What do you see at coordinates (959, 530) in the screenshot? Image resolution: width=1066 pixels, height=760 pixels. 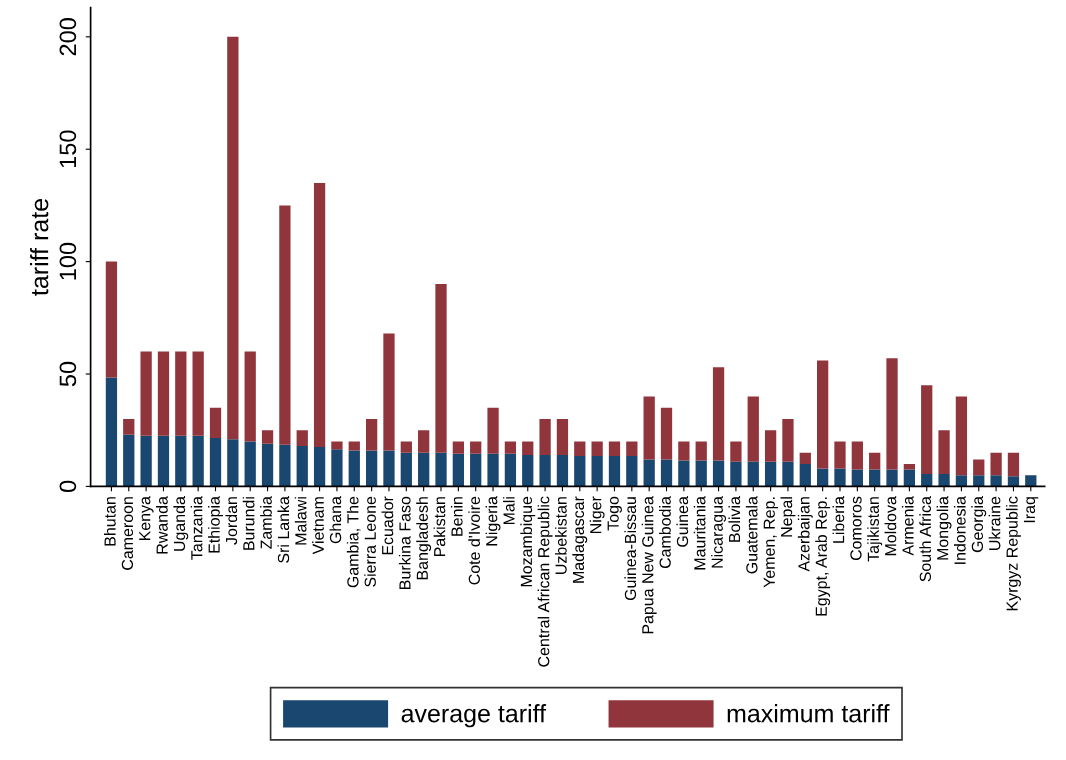 I see `x-tick-label: Indonesia` at bounding box center [959, 530].